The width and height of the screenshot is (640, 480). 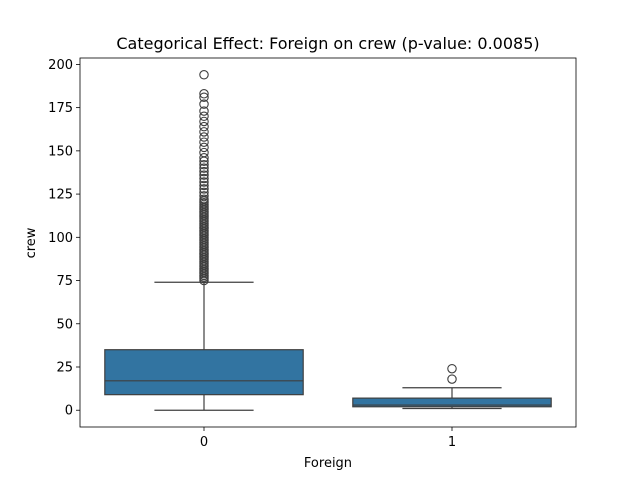 What do you see at coordinates (60, 151) in the screenshot?
I see `y-tick-label: 150` at bounding box center [60, 151].